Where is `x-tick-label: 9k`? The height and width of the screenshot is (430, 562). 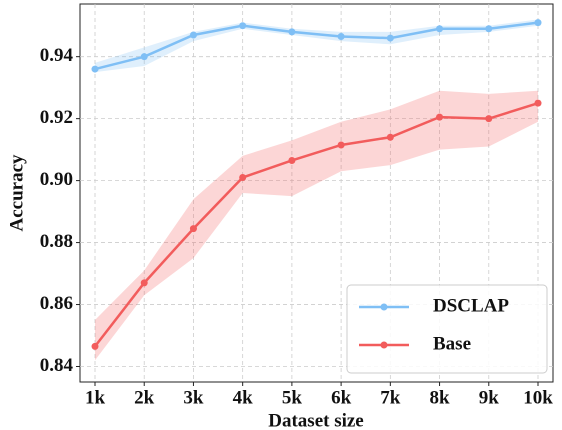
x-tick-label: 9k is located at coordinates (489, 397).